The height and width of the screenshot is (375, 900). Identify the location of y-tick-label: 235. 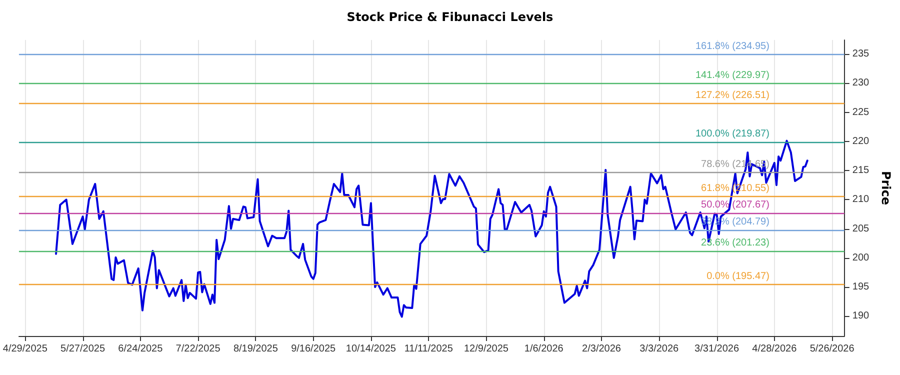
(861, 54).